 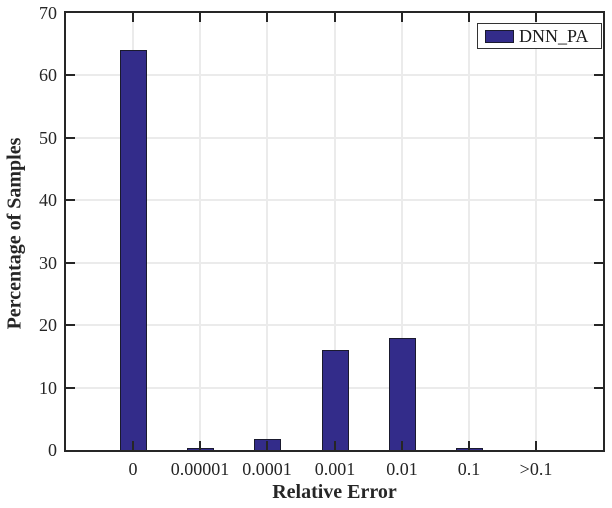 What do you see at coordinates (48, 13) in the screenshot?
I see `y-tick-label-70: 70` at bounding box center [48, 13].